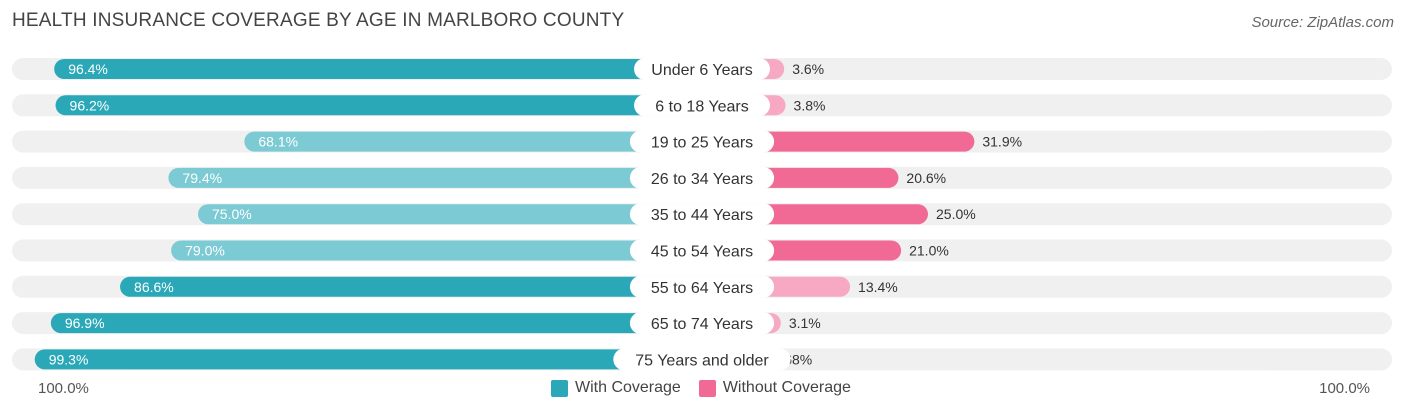 This screenshot has width=1406, height=414. What do you see at coordinates (69, 359) in the screenshot?
I see `value-label-with: 99.3%` at bounding box center [69, 359].